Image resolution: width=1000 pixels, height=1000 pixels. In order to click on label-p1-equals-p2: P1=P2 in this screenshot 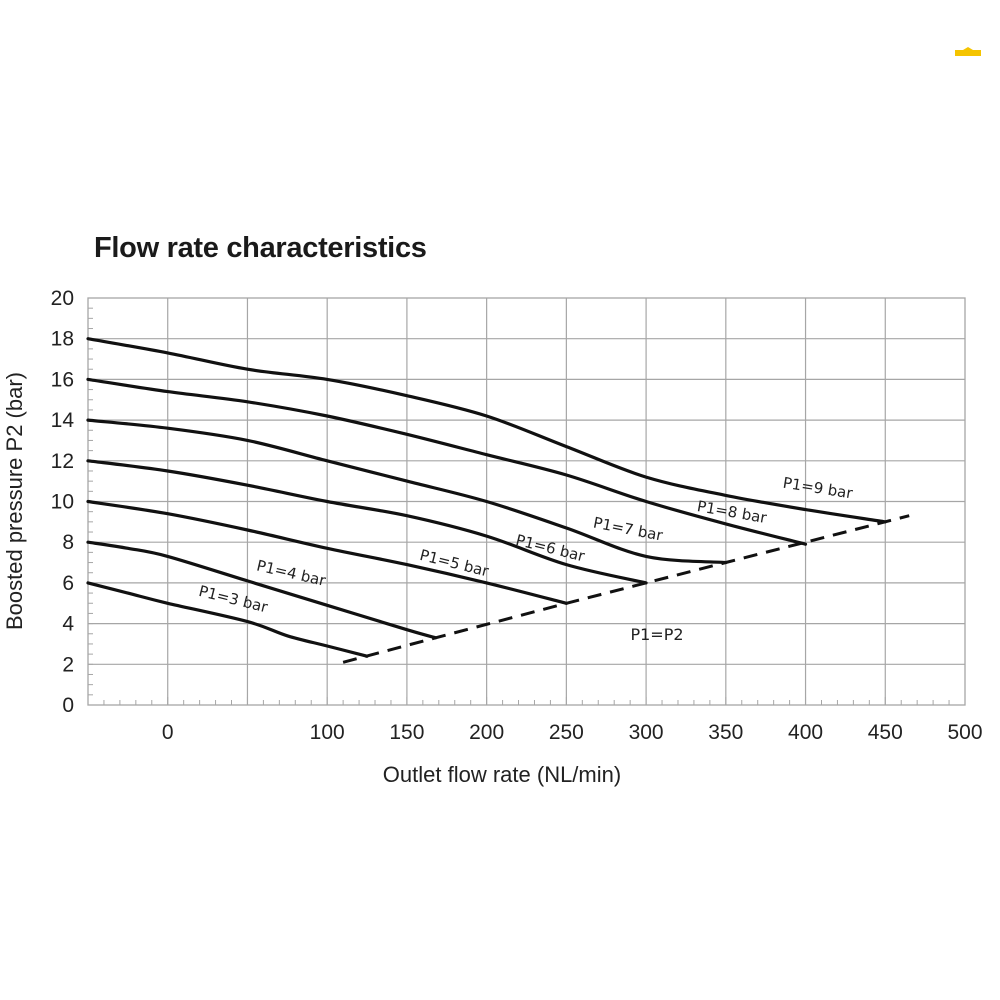, I will do `click(656, 634)`.